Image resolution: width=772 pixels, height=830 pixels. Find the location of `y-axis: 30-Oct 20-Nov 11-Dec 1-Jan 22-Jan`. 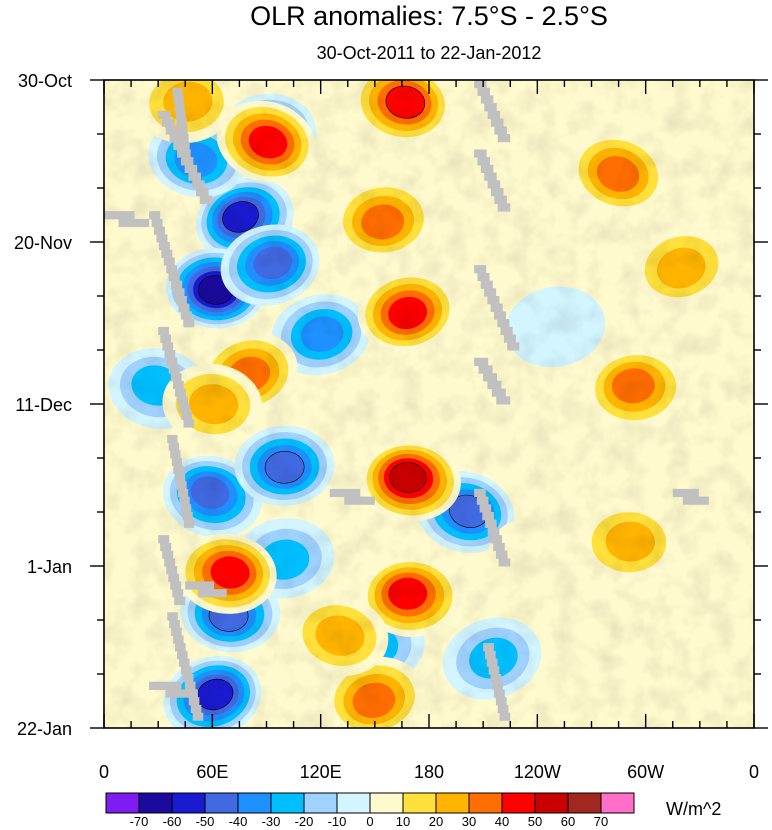

y-axis: 30-Oct 20-Nov 11-Dec 1-Jan 22-Jan is located at coordinates (43, 405).